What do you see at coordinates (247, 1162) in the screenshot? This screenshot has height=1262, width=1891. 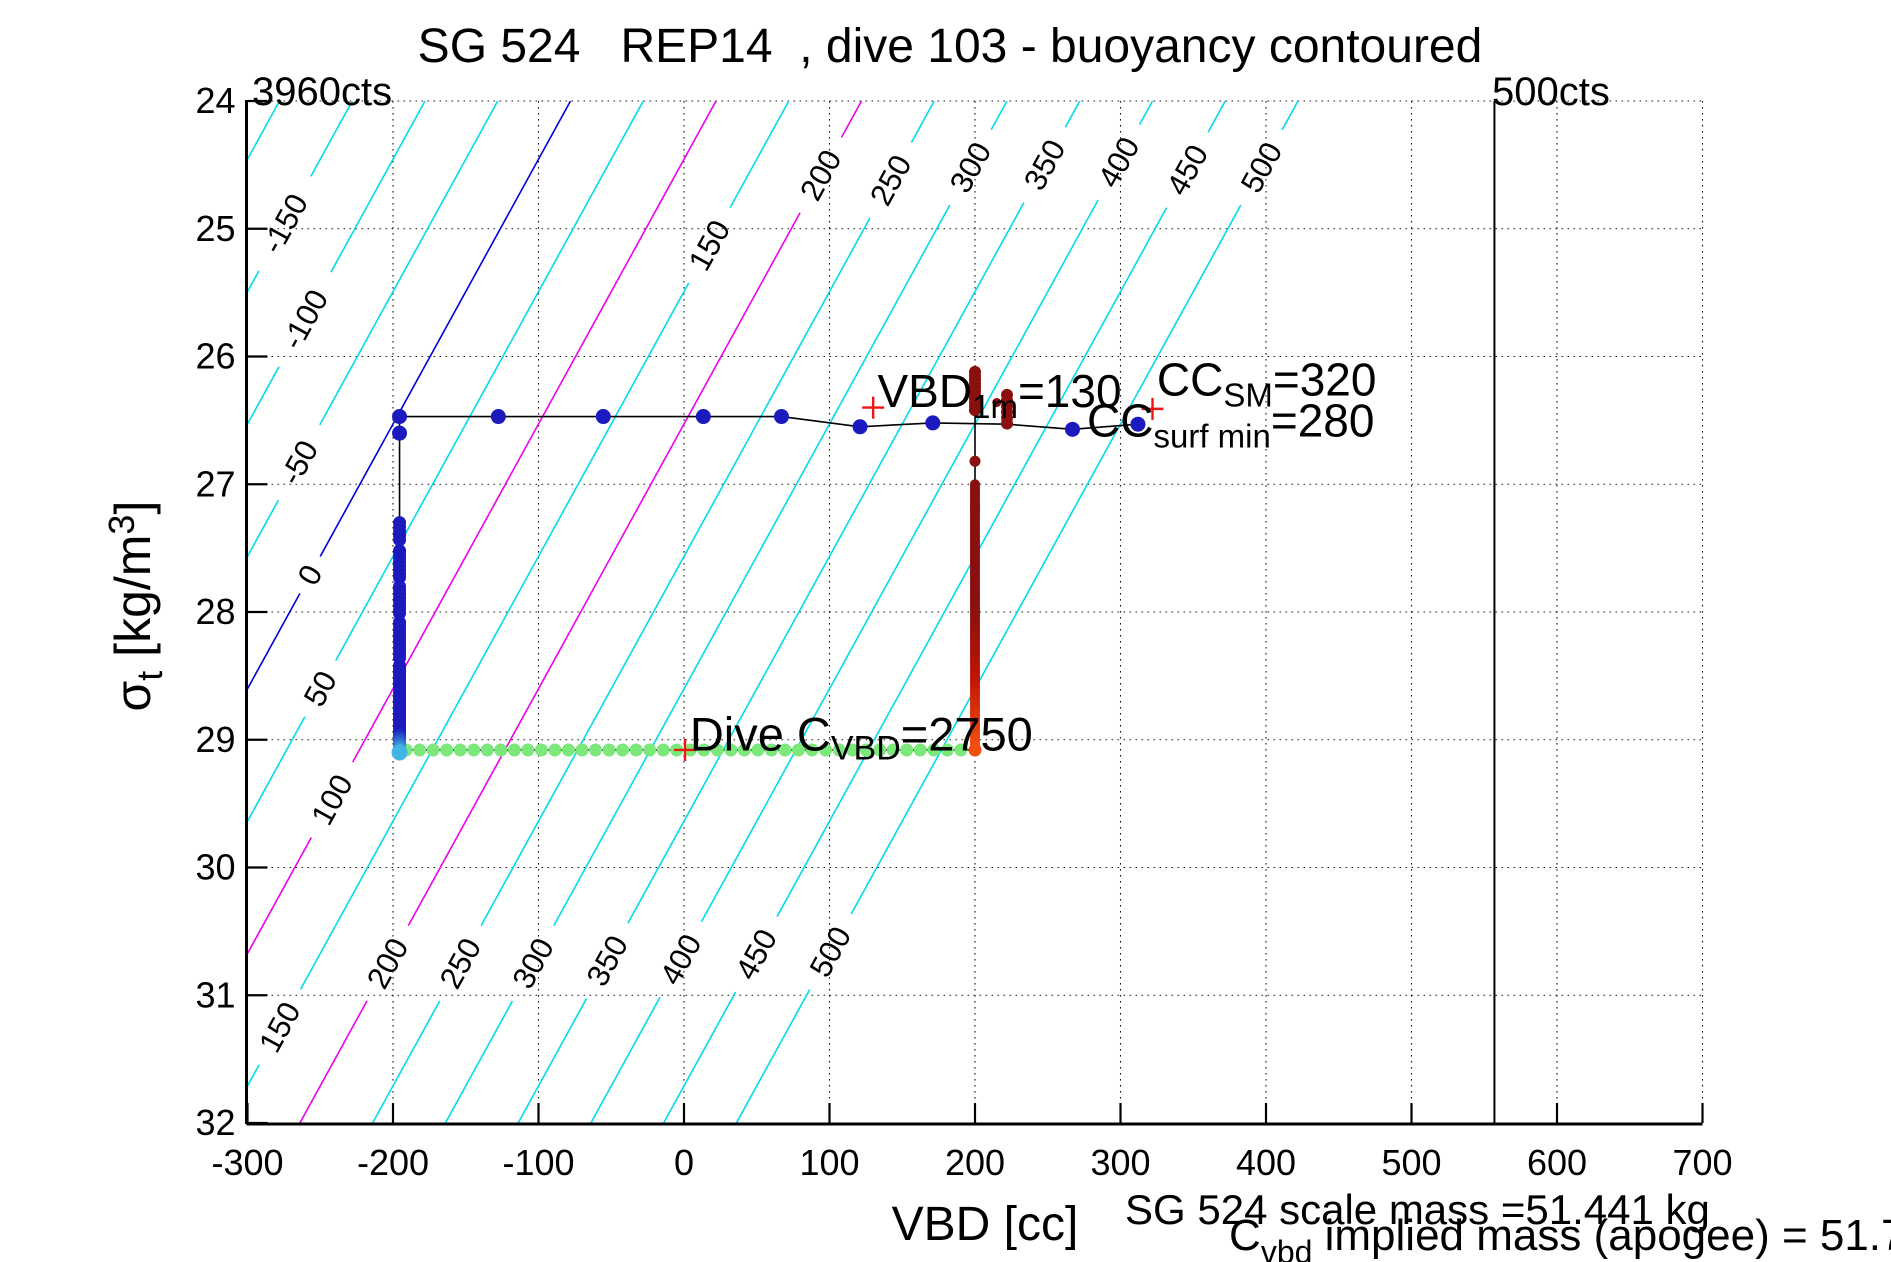 I see `x-tick-label: -300` at bounding box center [247, 1162].